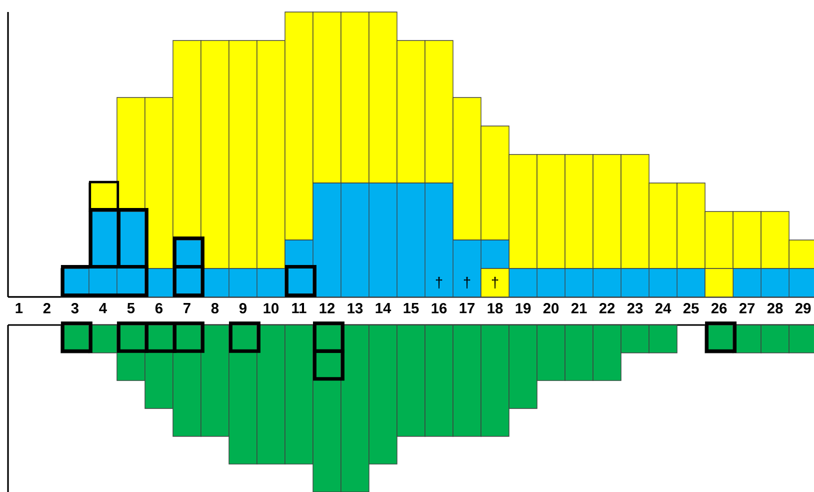 The height and width of the screenshot is (492, 814). What do you see at coordinates (411, 308) in the screenshot?
I see `x-tick-label: 15` at bounding box center [411, 308].